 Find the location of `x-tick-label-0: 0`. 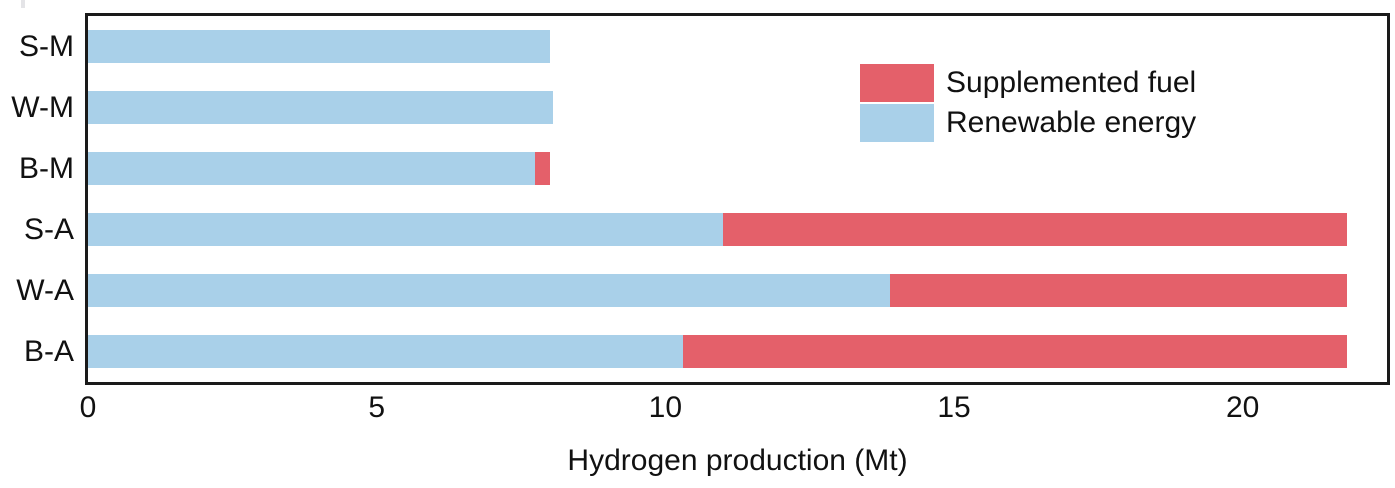

x-tick-label-0: 0 is located at coordinates (88, 407).